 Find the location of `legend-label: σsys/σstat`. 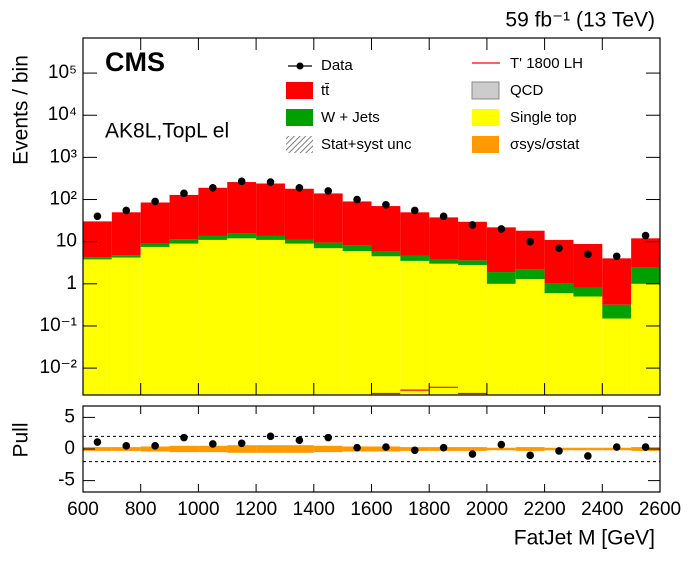

legend-label: σsys/σstat is located at coordinates (545, 144).